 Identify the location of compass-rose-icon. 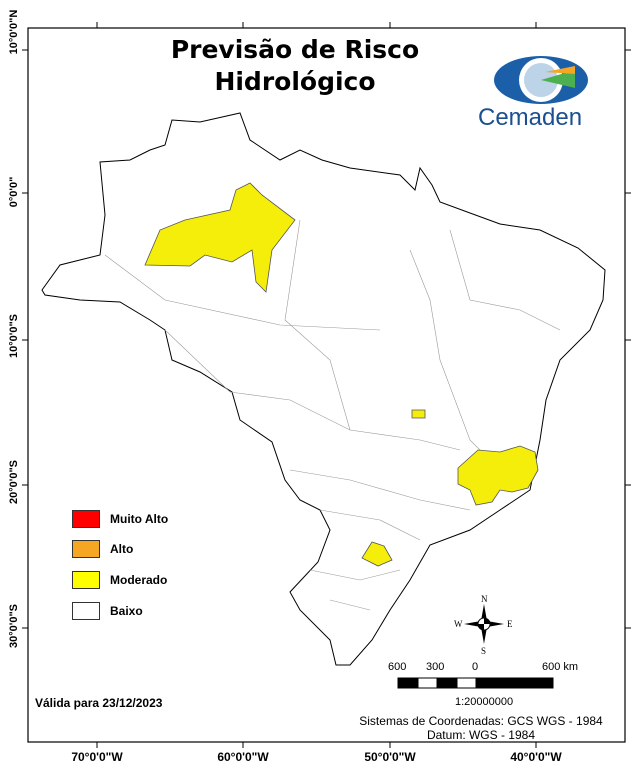
(484, 624).